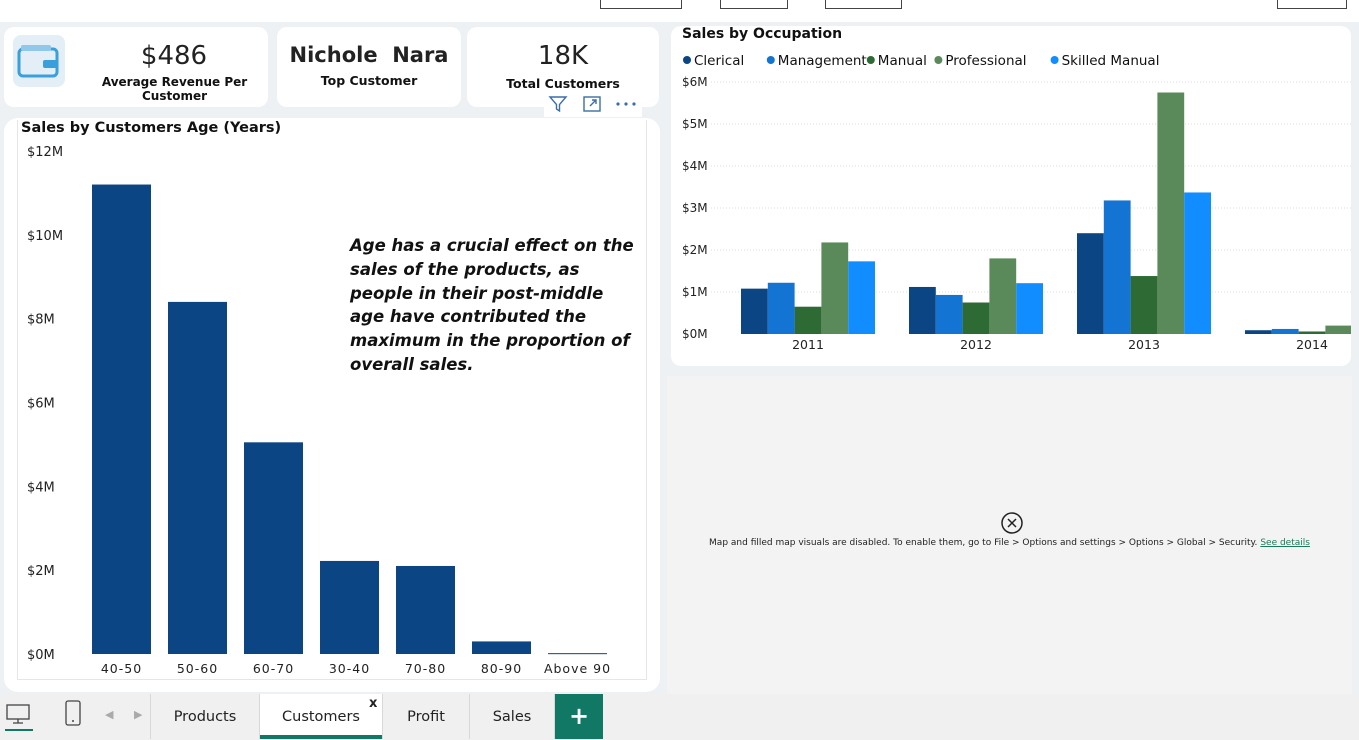  What do you see at coordinates (754, 311) in the screenshot?
I see `bar-2011-clerical` at bounding box center [754, 311].